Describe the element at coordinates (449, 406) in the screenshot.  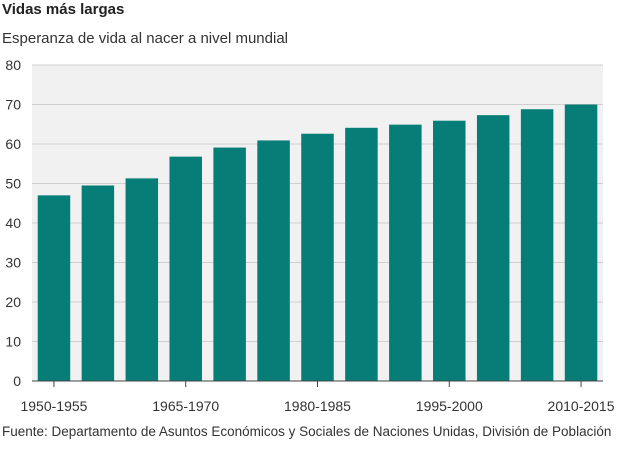
I see `x-tick-label: 1995-2000` at that location.